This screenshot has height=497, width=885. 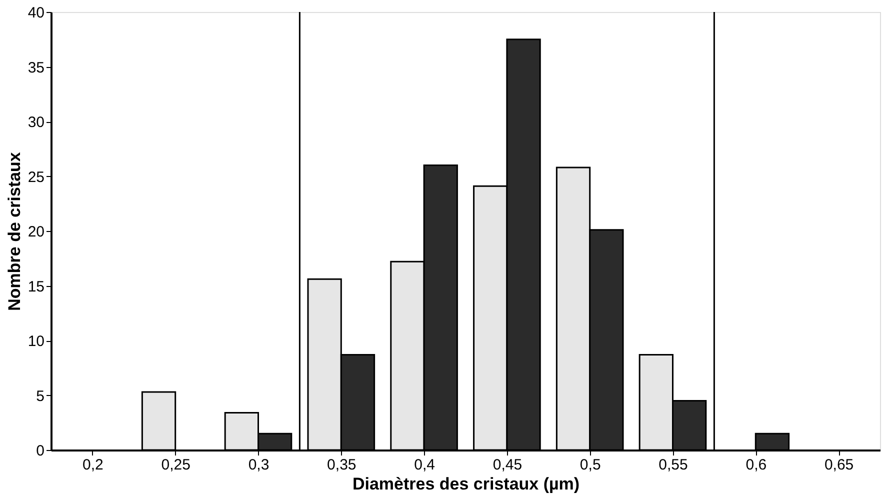 What do you see at coordinates (14, 231) in the screenshot?
I see `y-axis-title: Nombre de cristaux` at bounding box center [14, 231].